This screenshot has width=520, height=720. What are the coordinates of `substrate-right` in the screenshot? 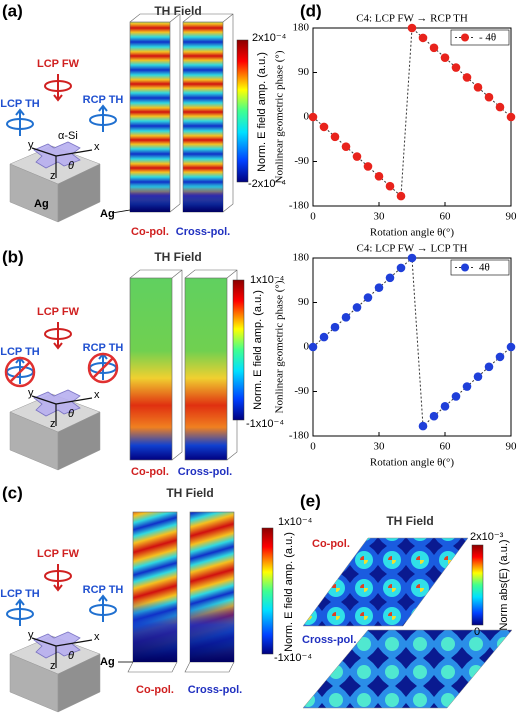 It's located at (79, 683).